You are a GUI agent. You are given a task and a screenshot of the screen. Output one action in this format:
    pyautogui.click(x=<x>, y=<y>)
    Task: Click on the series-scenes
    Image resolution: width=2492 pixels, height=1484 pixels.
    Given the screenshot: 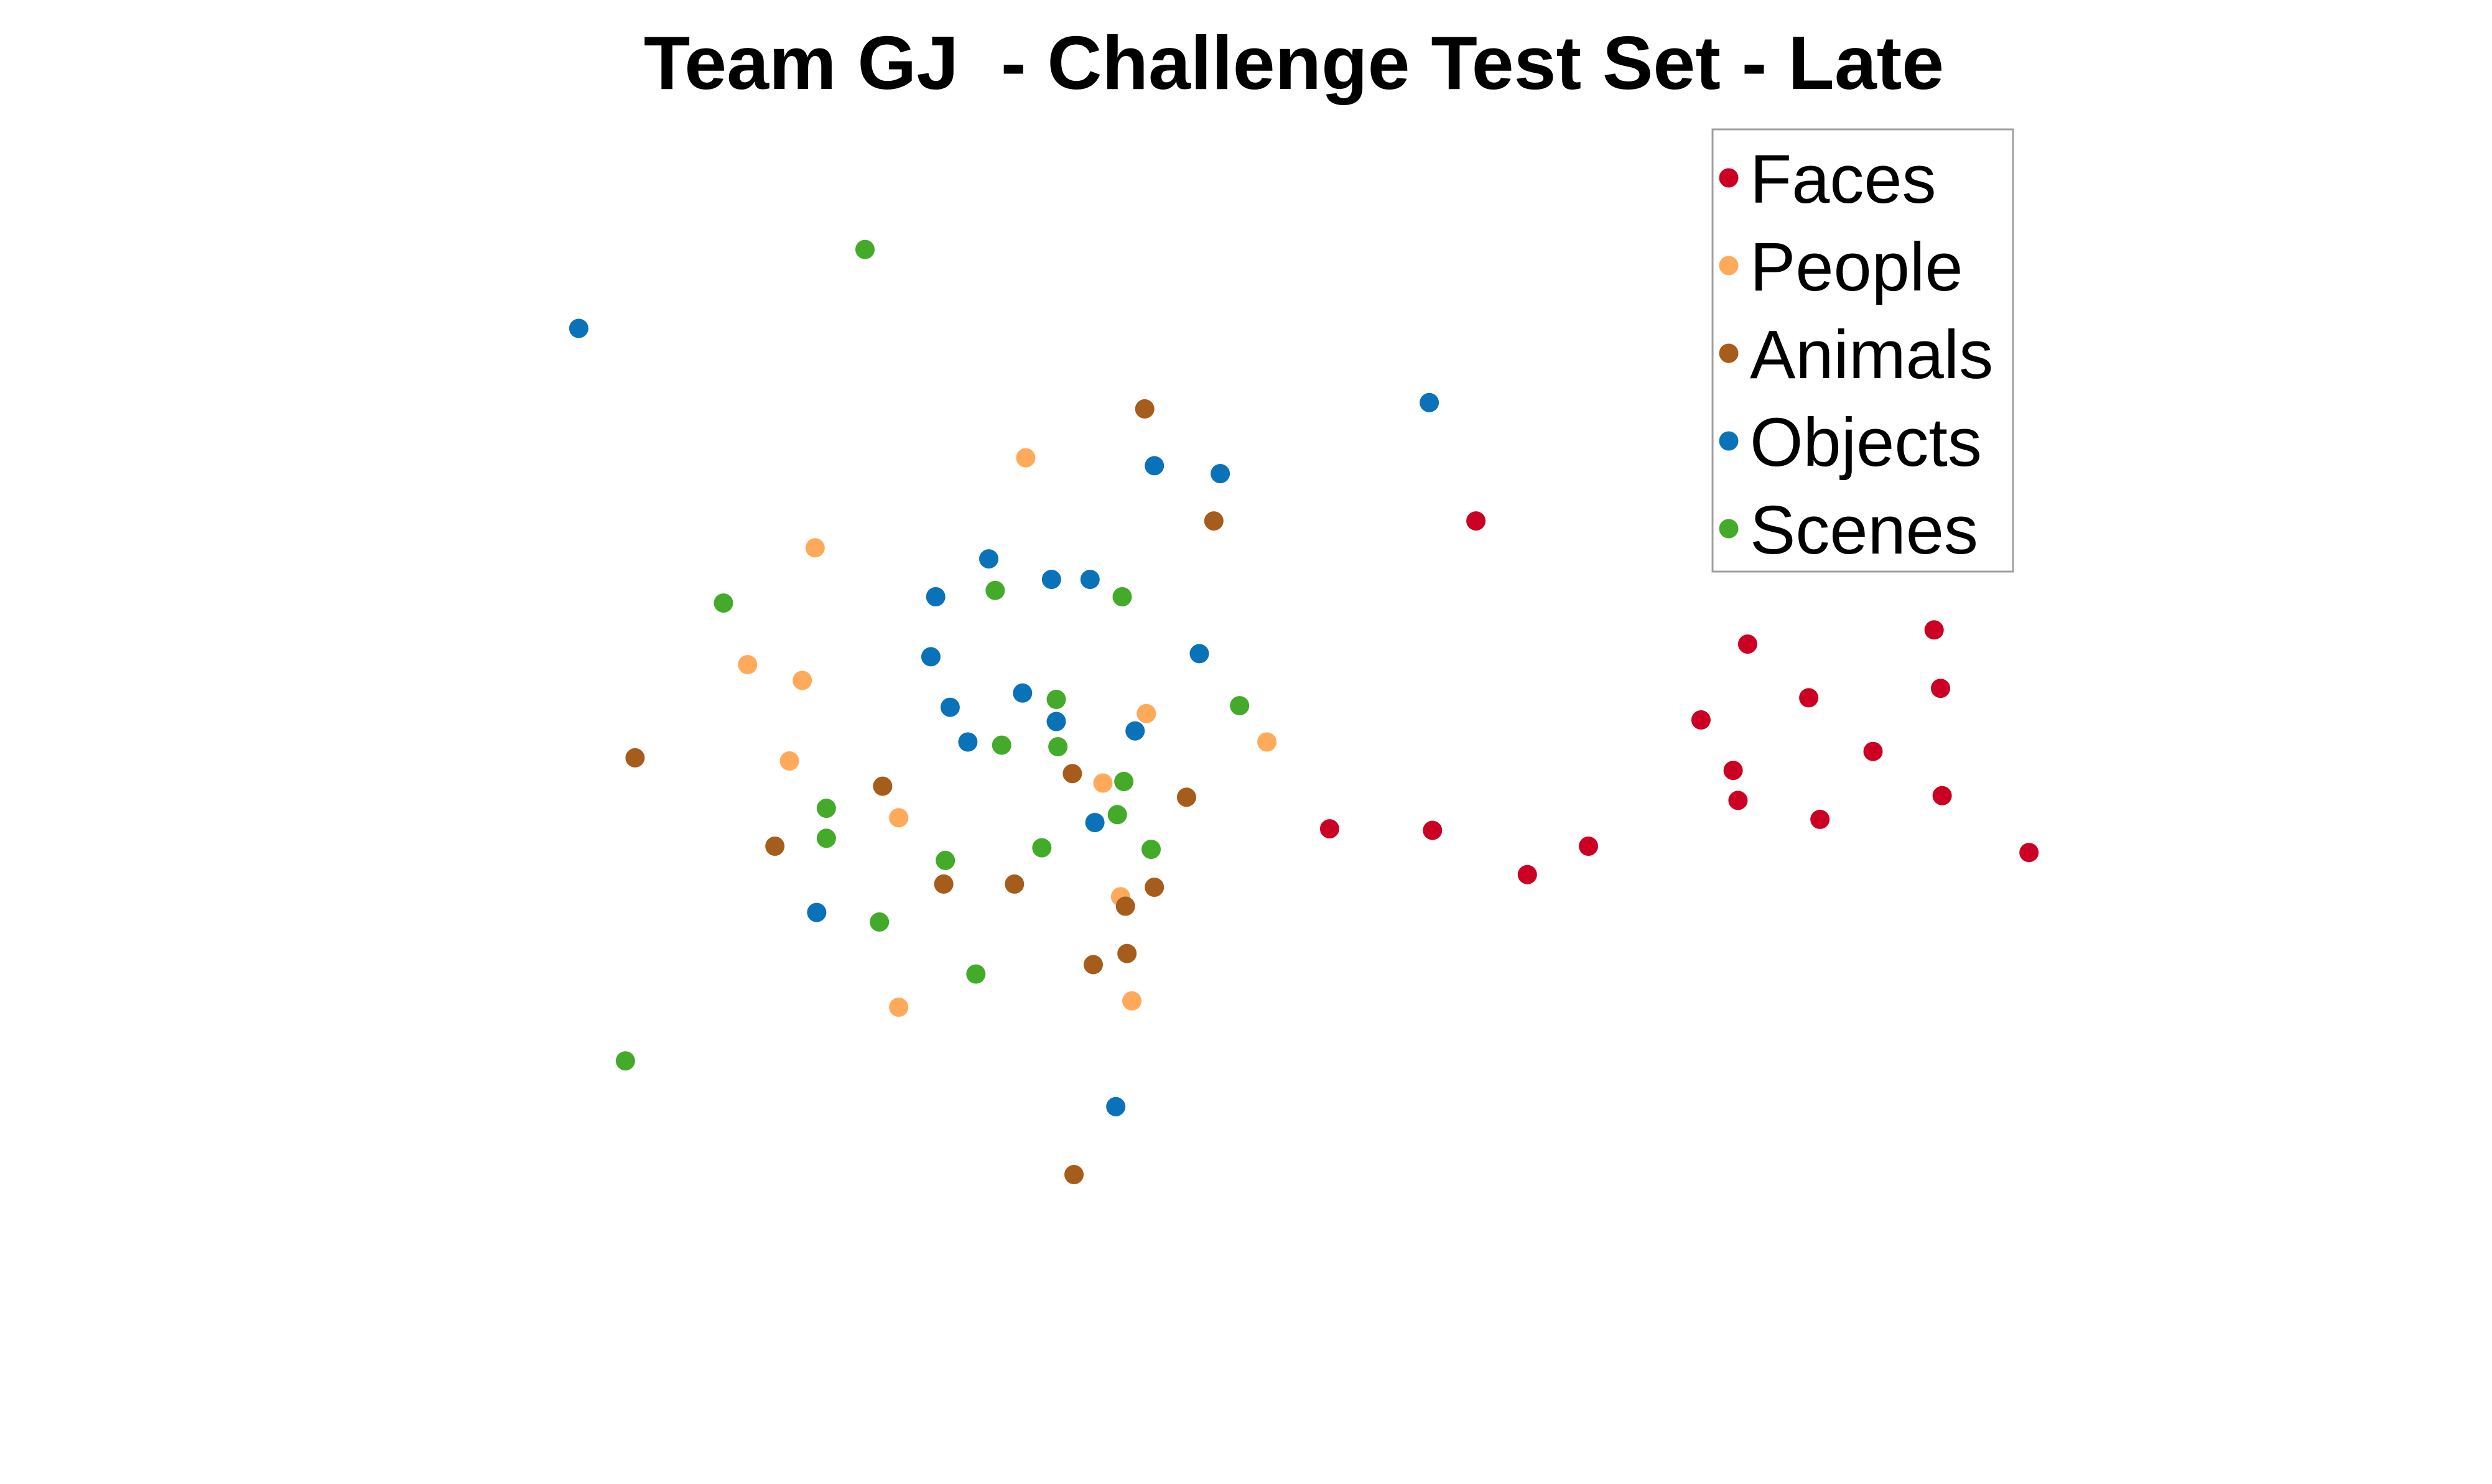 What is the action you would take?
    pyautogui.click(x=932, y=655)
    